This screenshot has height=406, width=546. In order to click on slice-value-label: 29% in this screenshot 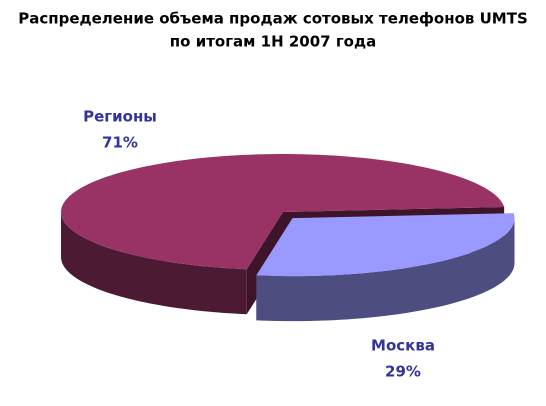, I will do `click(403, 372)`.